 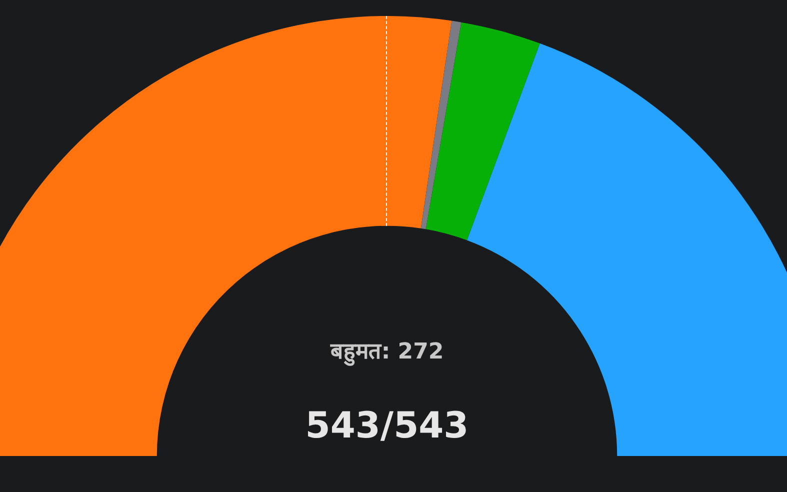 What do you see at coordinates (386, 353) in the screenshot?
I see `text: बहुमत: 272` at bounding box center [386, 353].